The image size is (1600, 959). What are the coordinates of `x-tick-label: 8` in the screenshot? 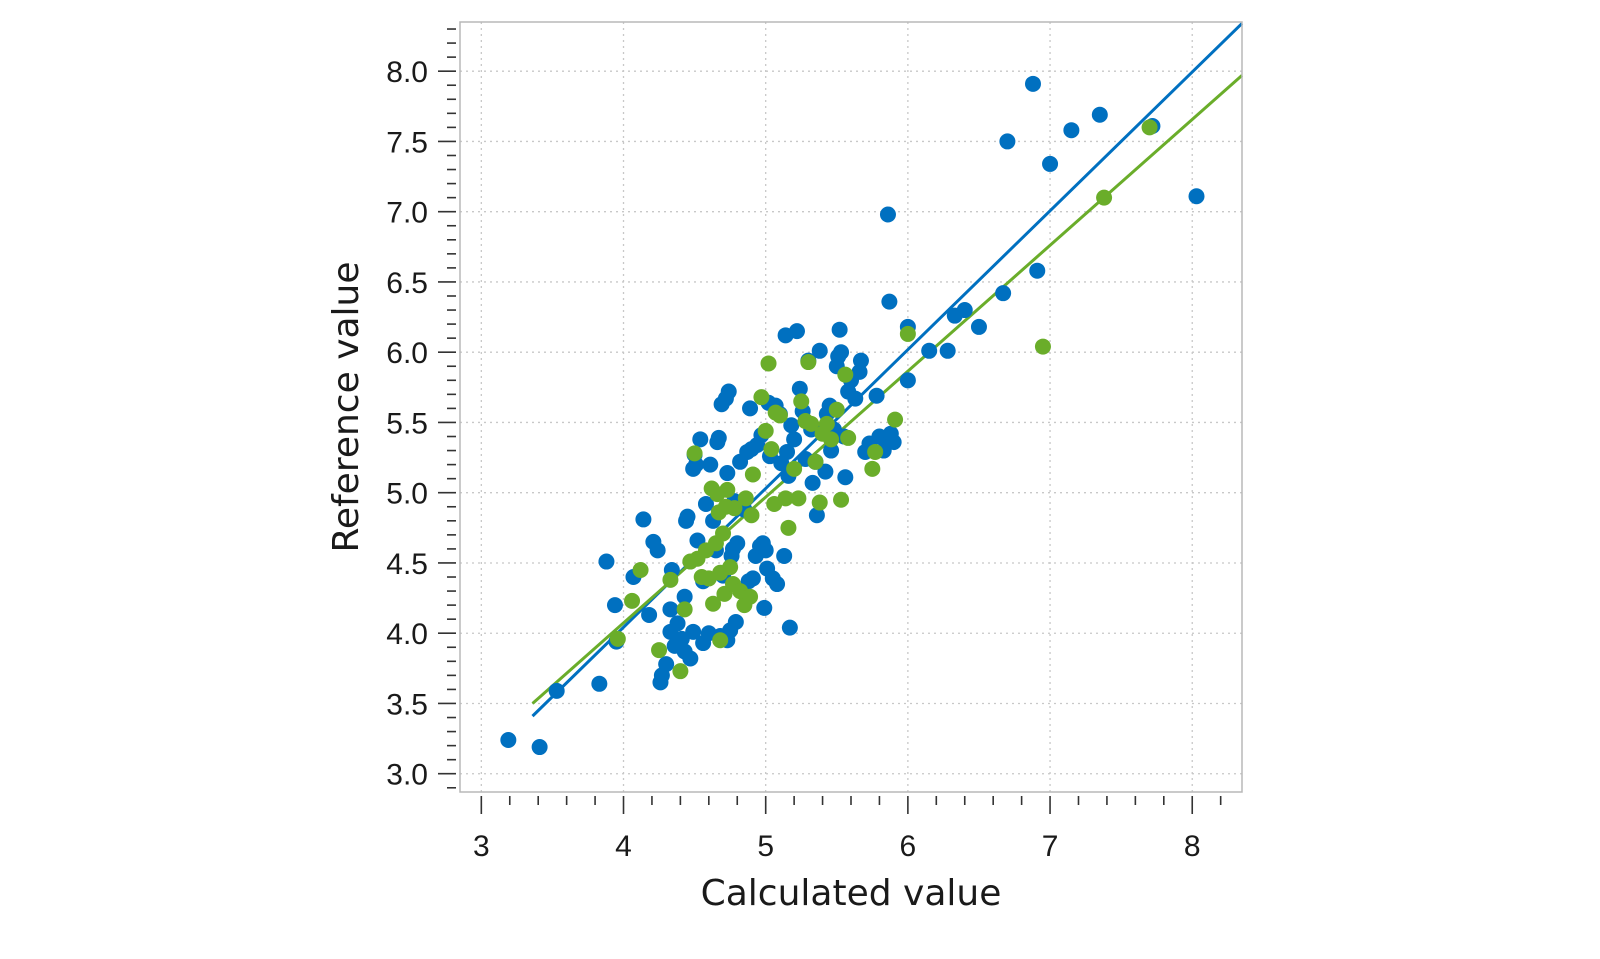 It's located at (1192, 846).